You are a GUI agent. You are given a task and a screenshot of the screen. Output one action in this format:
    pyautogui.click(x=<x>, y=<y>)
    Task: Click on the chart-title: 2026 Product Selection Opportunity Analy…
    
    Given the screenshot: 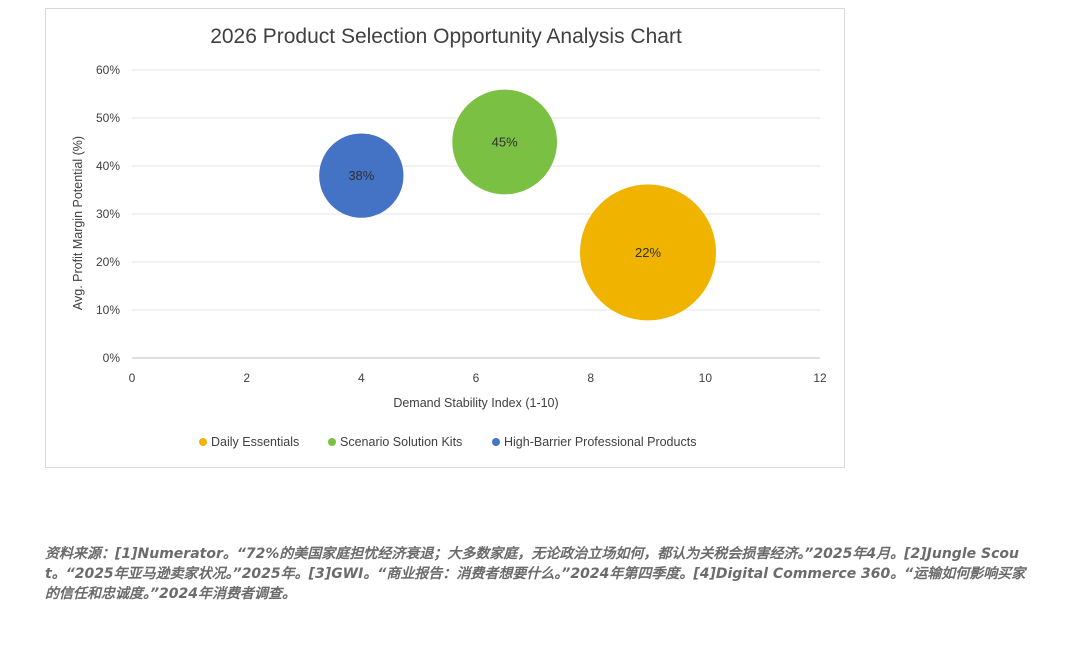 What is the action you would take?
    pyautogui.click(x=446, y=36)
    